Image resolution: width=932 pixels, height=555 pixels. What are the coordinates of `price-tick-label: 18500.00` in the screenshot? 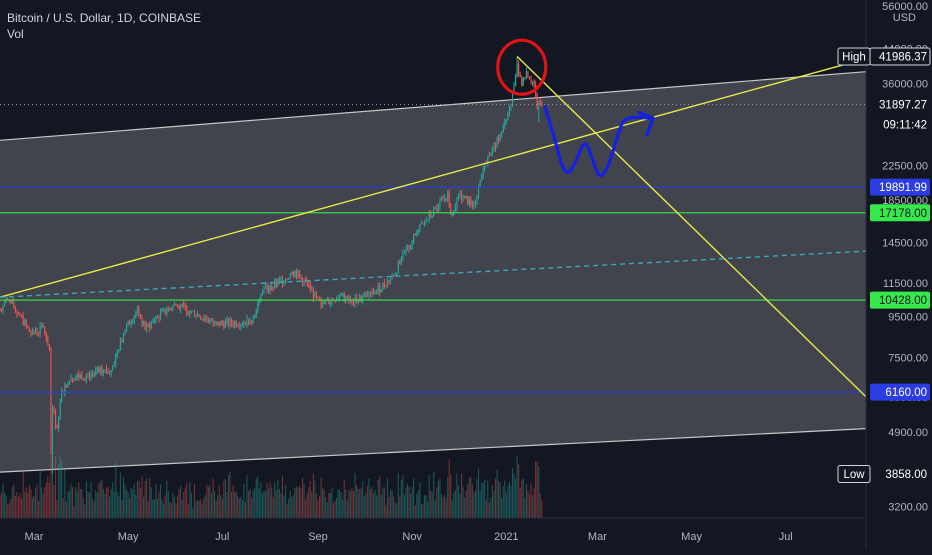 It's located at (905, 201).